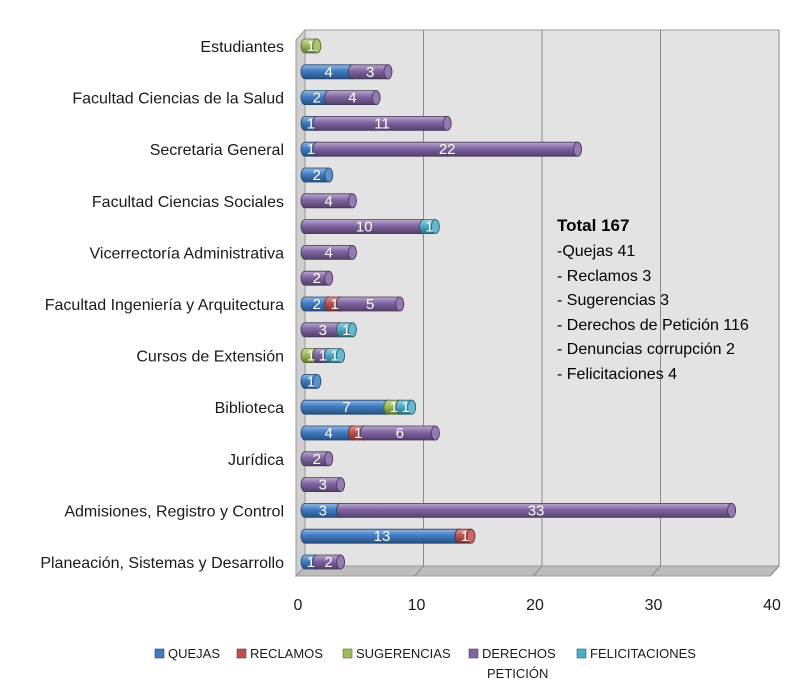 This screenshot has height=687, width=802. What do you see at coordinates (517, 673) in the screenshot?
I see `legend-label-line2: PETICIÓN` at bounding box center [517, 673].